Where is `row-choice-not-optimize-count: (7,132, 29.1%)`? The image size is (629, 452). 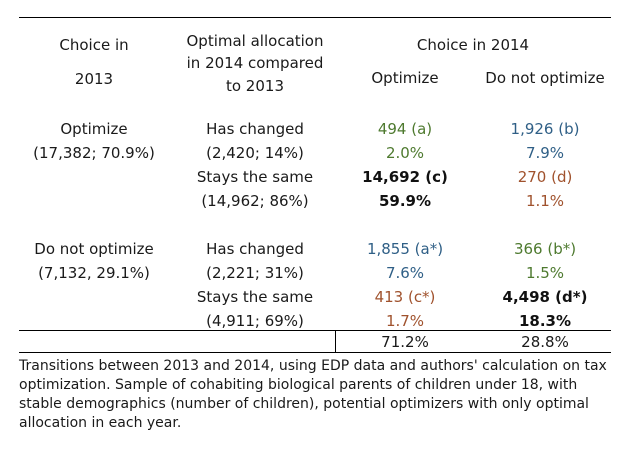
row-choice-not-optimize-count: (7,132, 29.1%) is located at coordinates (94, 273).